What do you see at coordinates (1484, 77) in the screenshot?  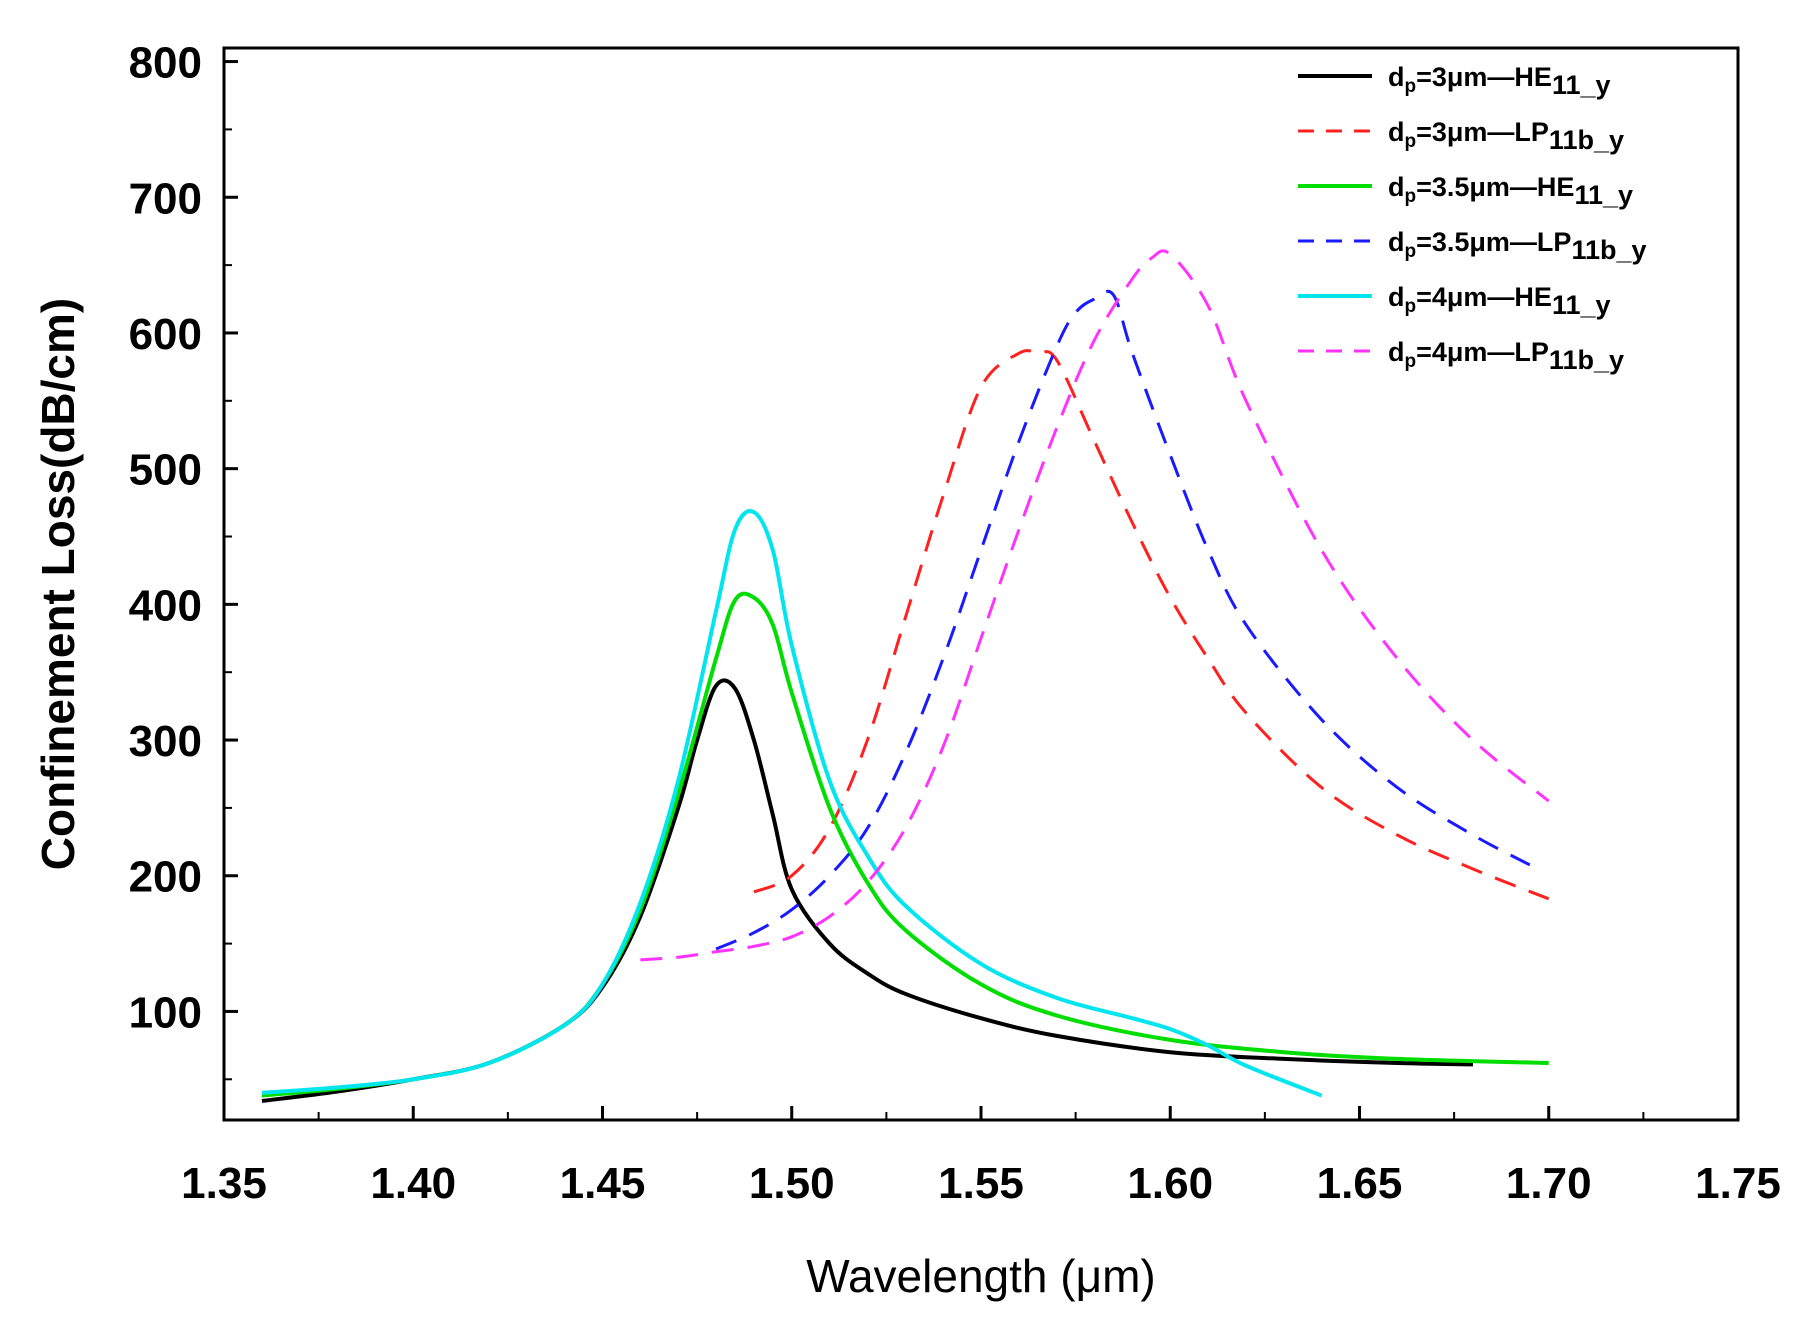 I see `legend-text-part: =3μm—HE` at bounding box center [1484, 77].